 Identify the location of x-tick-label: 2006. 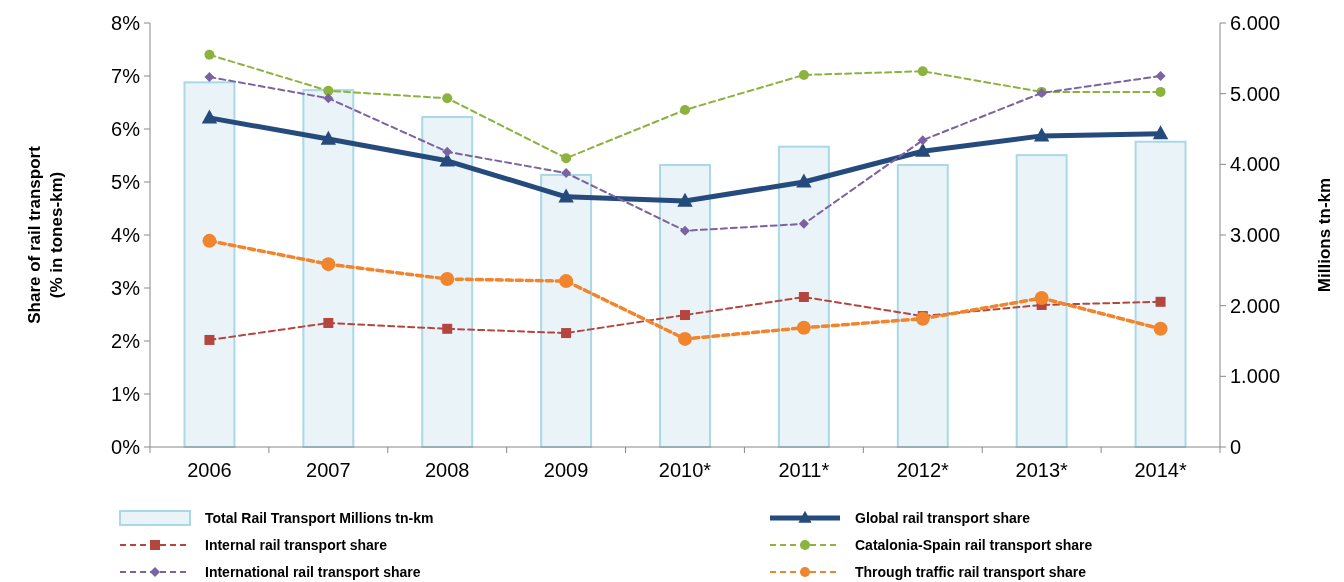
(209, 470).